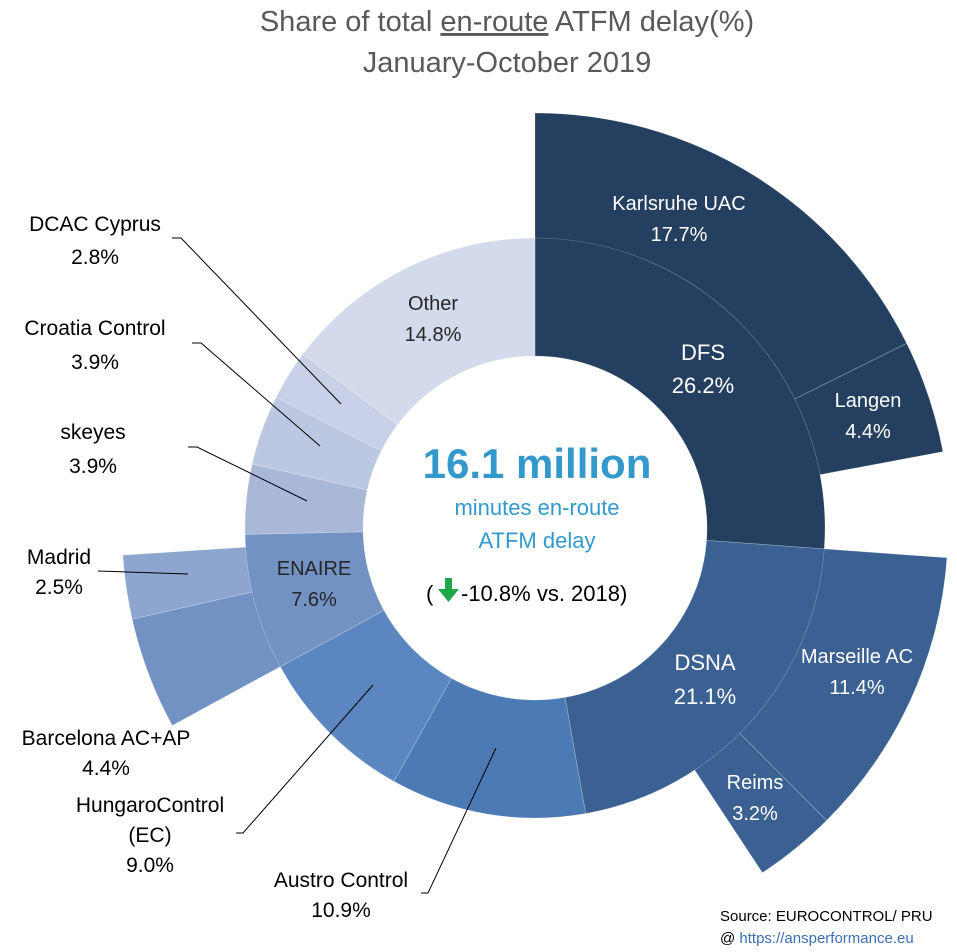 Image resolution: width=957 pixels, height=952 pixels. I want to click on source-link: https://ansperformance.eu, so click(826, 938).